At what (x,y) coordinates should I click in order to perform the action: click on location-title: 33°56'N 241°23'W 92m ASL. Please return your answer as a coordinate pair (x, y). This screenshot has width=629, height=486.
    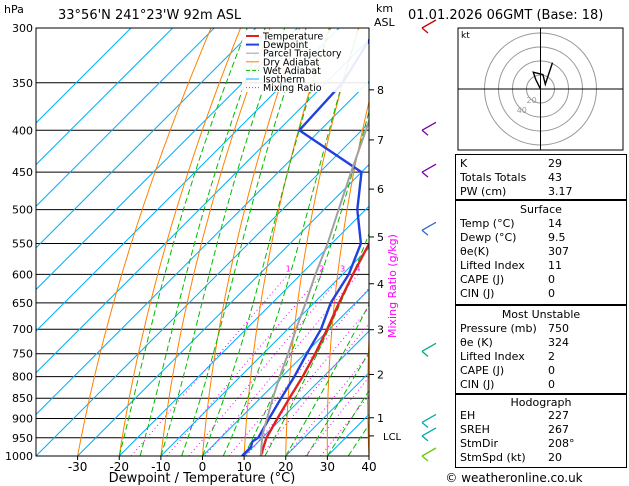
    Looking at the image, I should click on (150, 15).